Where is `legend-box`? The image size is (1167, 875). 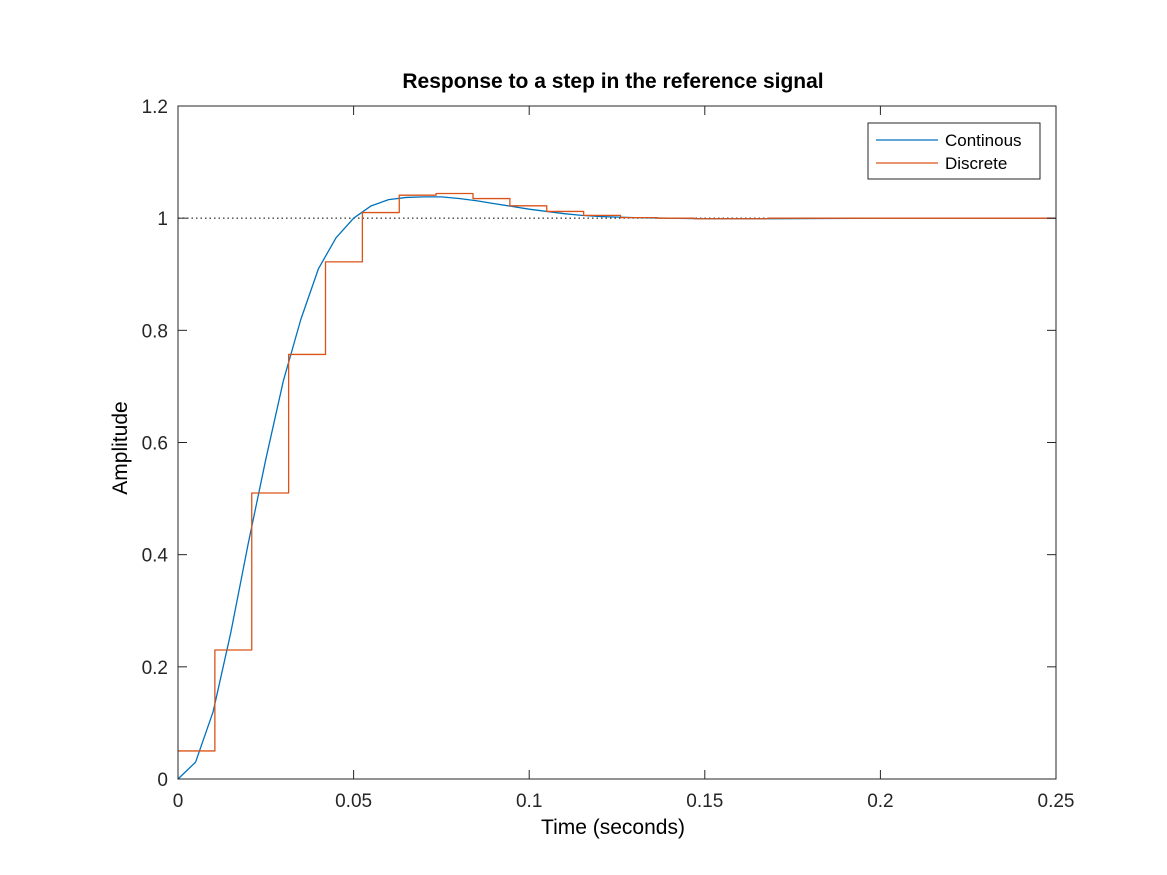
legend-box is located at coordinates (954, 151).